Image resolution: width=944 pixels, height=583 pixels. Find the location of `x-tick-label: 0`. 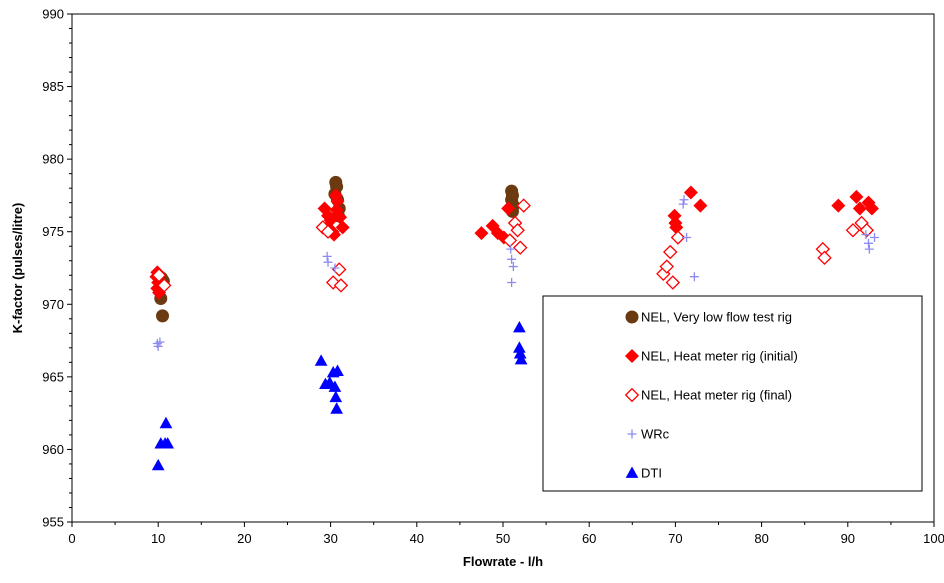

x-tick-label: 0 is located at coordinates (71, 538).